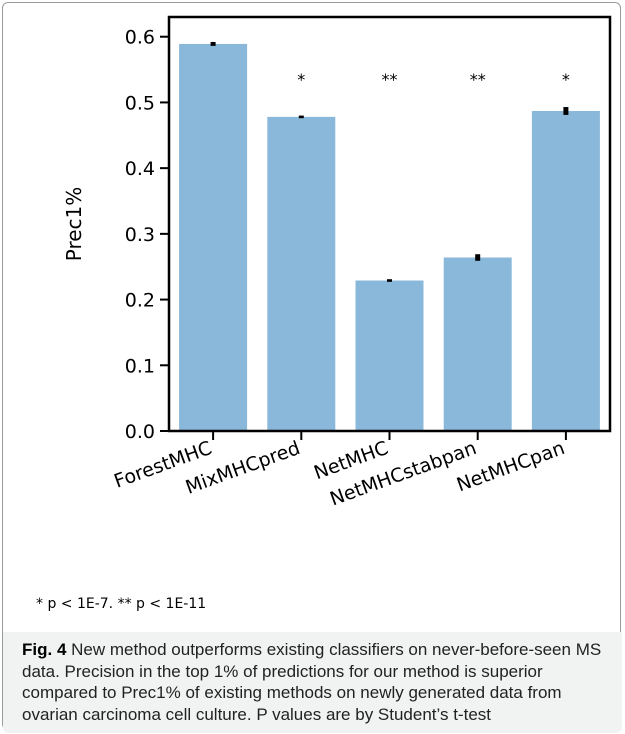 The image size is (625, 734). I want to click on y-tick-label: 0.2, so click(140, 301).